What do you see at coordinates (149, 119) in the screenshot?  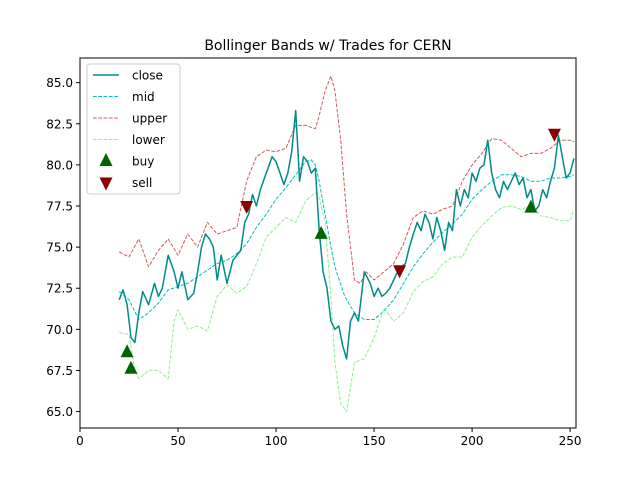 I see `legend-label-upper: upper` at bounding box center [149, 119].